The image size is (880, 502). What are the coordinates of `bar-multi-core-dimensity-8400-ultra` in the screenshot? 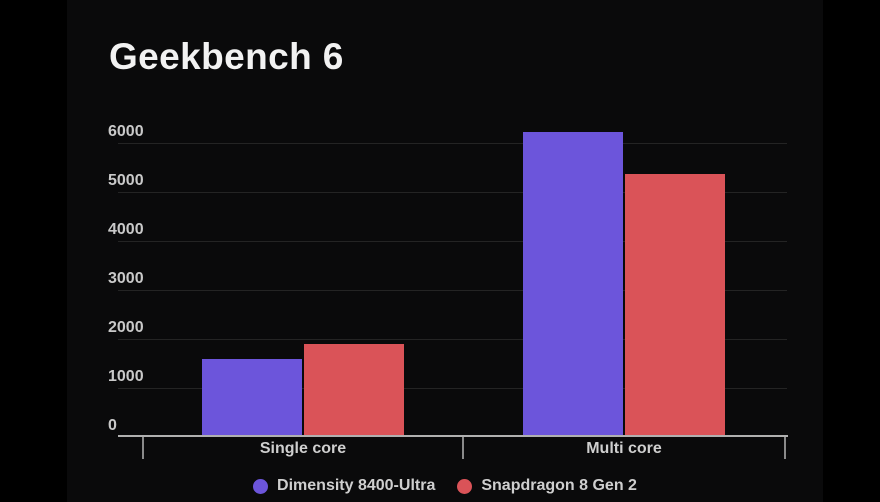 It's located at (573, 284).